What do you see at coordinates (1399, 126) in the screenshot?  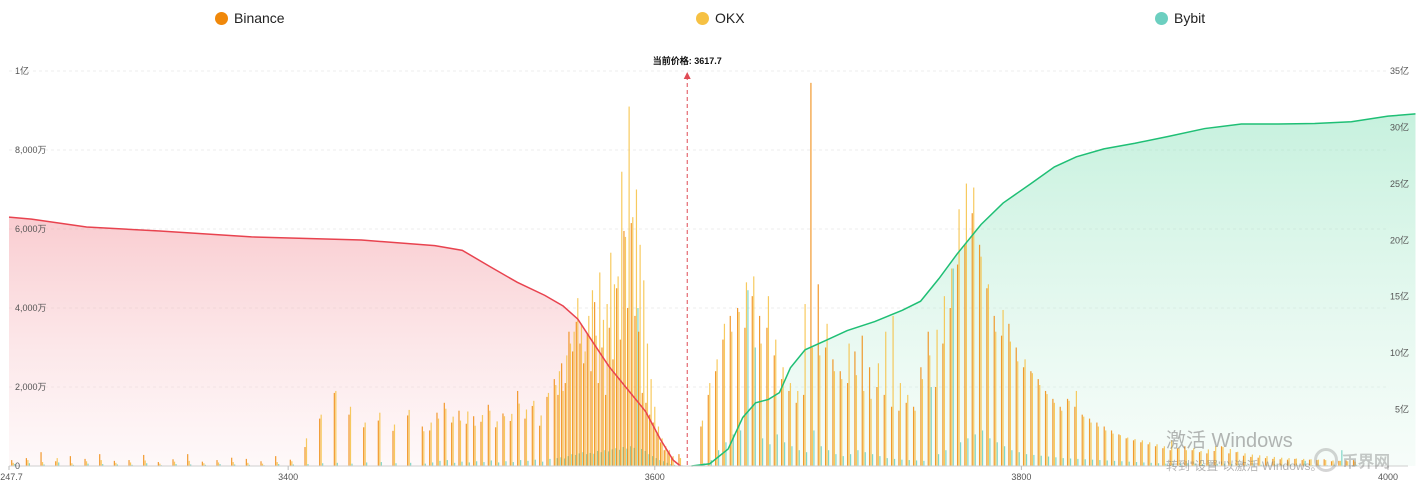 I see `y-right-tick-label: 30亿` at bounding box center [1399, 126].